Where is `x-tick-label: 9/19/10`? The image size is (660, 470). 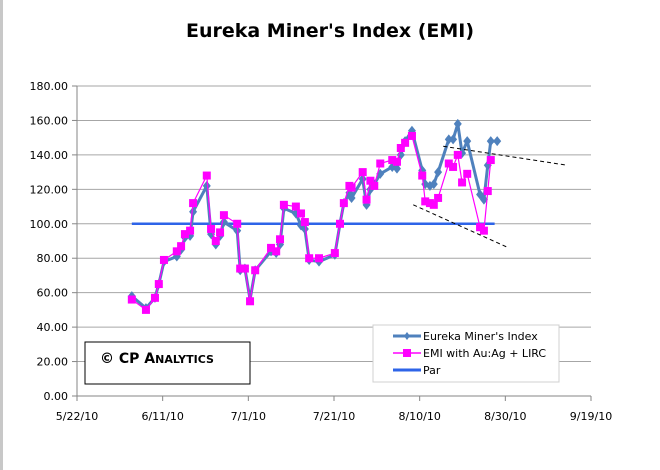
x-tick-label: 9/19/10 is located at coordinates (591, 416).